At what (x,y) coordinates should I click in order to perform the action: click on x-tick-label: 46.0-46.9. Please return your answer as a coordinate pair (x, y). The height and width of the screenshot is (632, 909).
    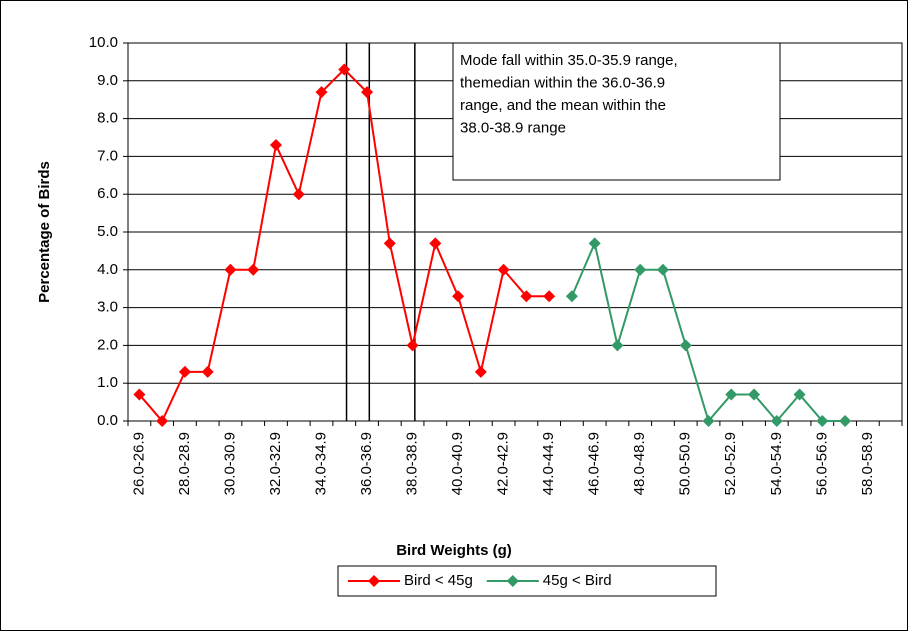
    Looking at the image, I should click on (594, 463).